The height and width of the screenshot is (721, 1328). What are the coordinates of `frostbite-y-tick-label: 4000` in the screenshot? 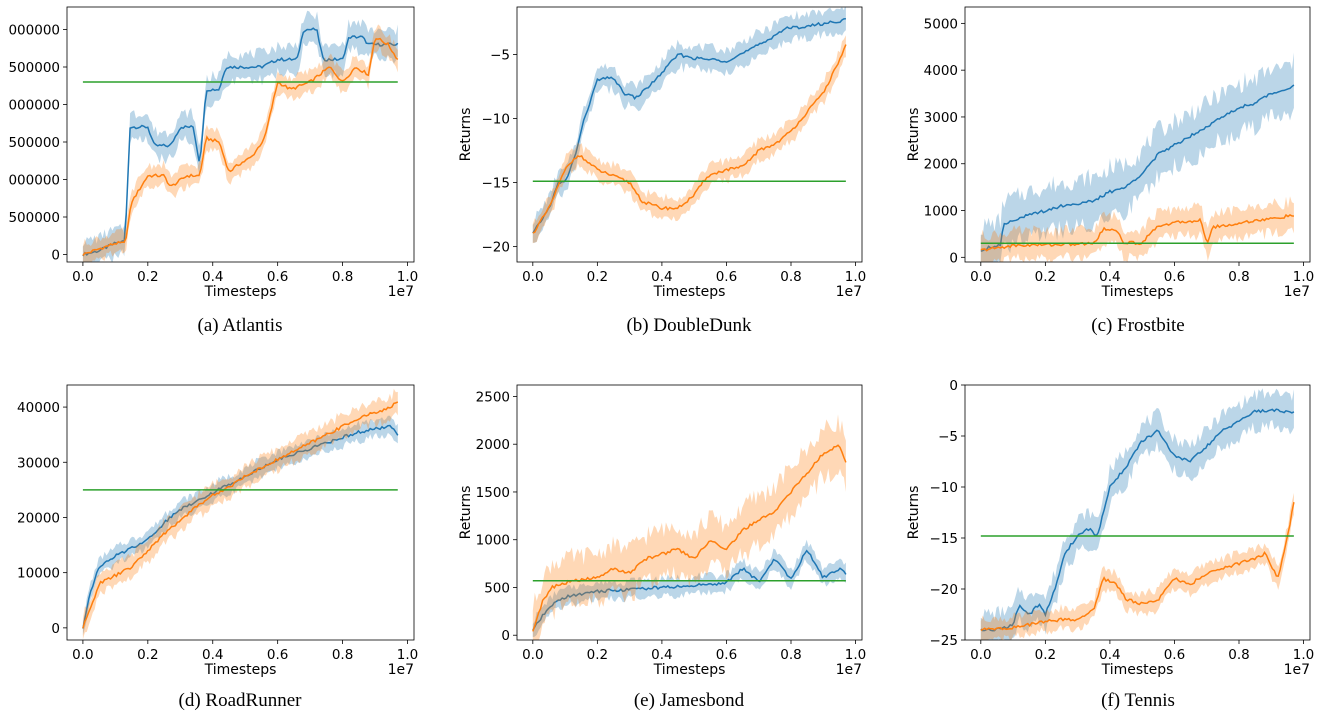 It's located at (941, 71).